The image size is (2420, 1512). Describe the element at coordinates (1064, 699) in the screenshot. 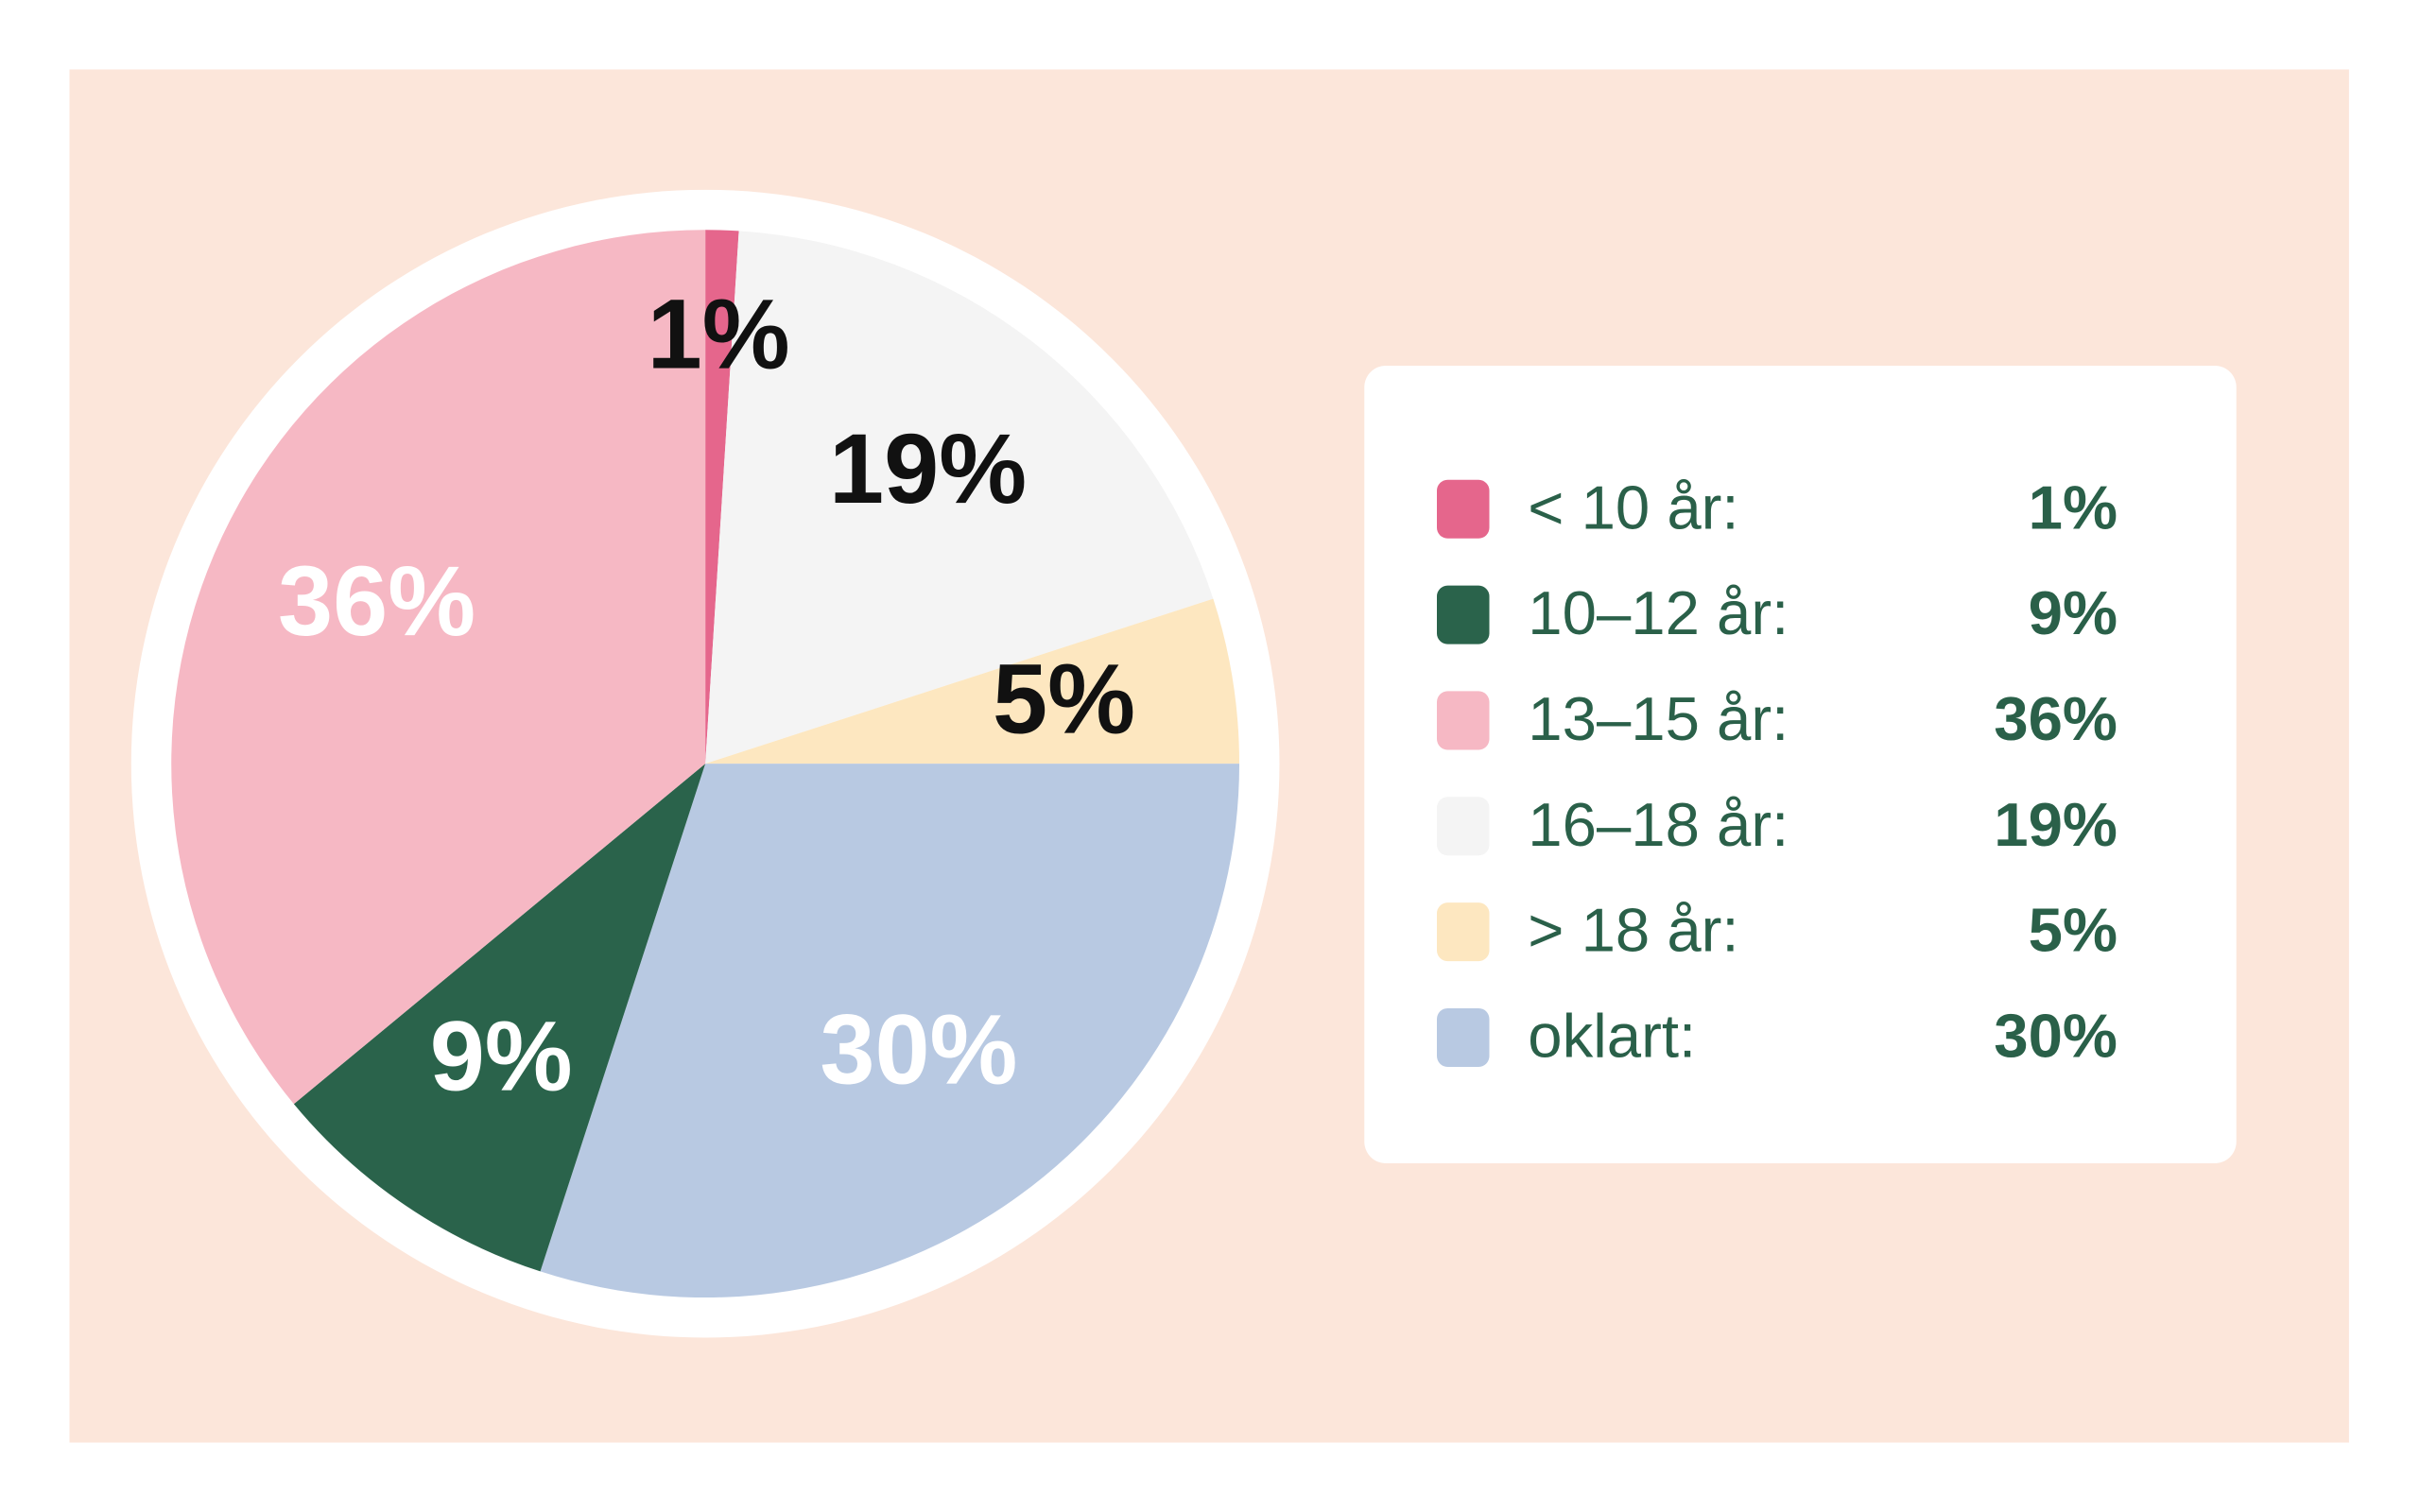

I see `slice-label: 5%` at that location.